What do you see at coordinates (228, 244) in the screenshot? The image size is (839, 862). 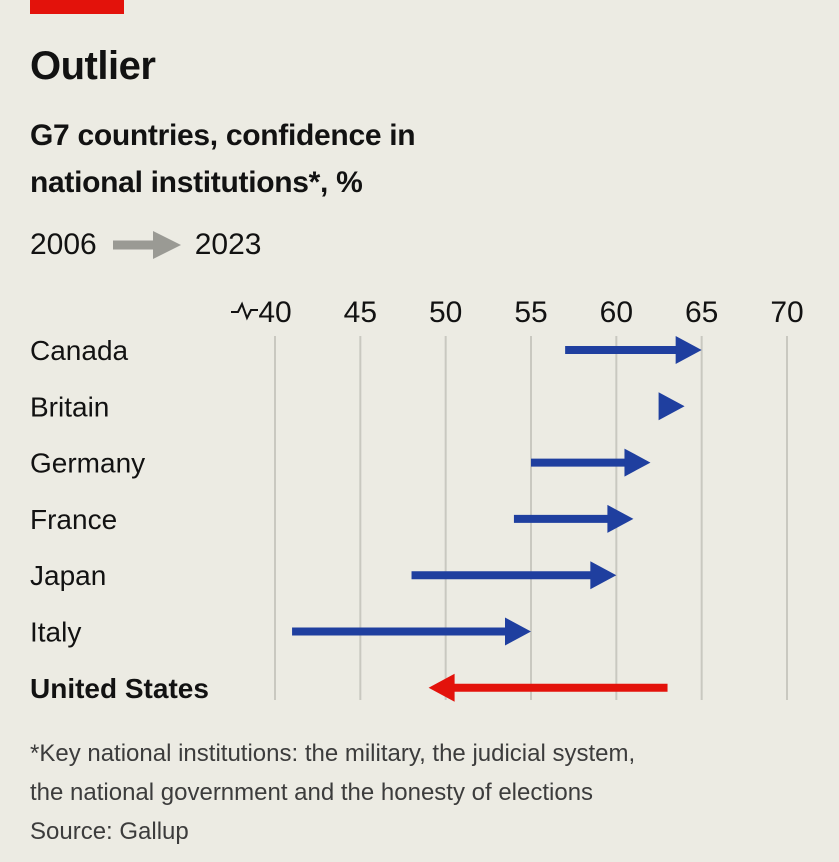 I see `legend-end-year: 2023` at bounding box center [228, 244].